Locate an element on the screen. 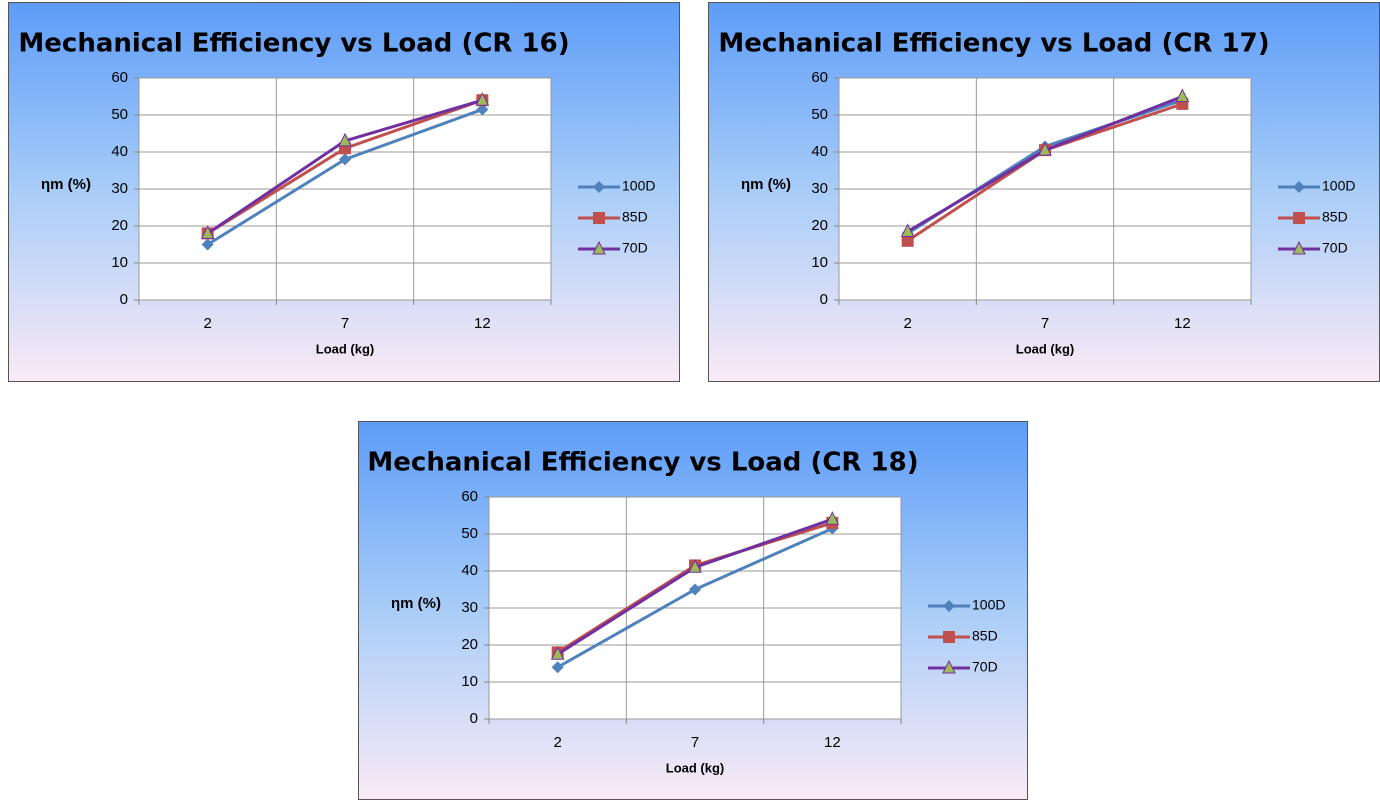 The image size is (1380, 801). chart-title: Mechanical Efficiency vs Load (CR 18) is located at coordinates (642, 463).